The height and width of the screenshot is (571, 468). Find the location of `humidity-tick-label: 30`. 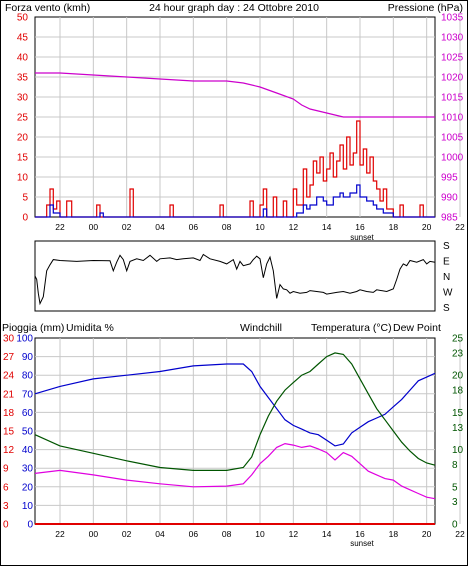

humidity-tick-label: 30 is located at coordinates (28, 469).